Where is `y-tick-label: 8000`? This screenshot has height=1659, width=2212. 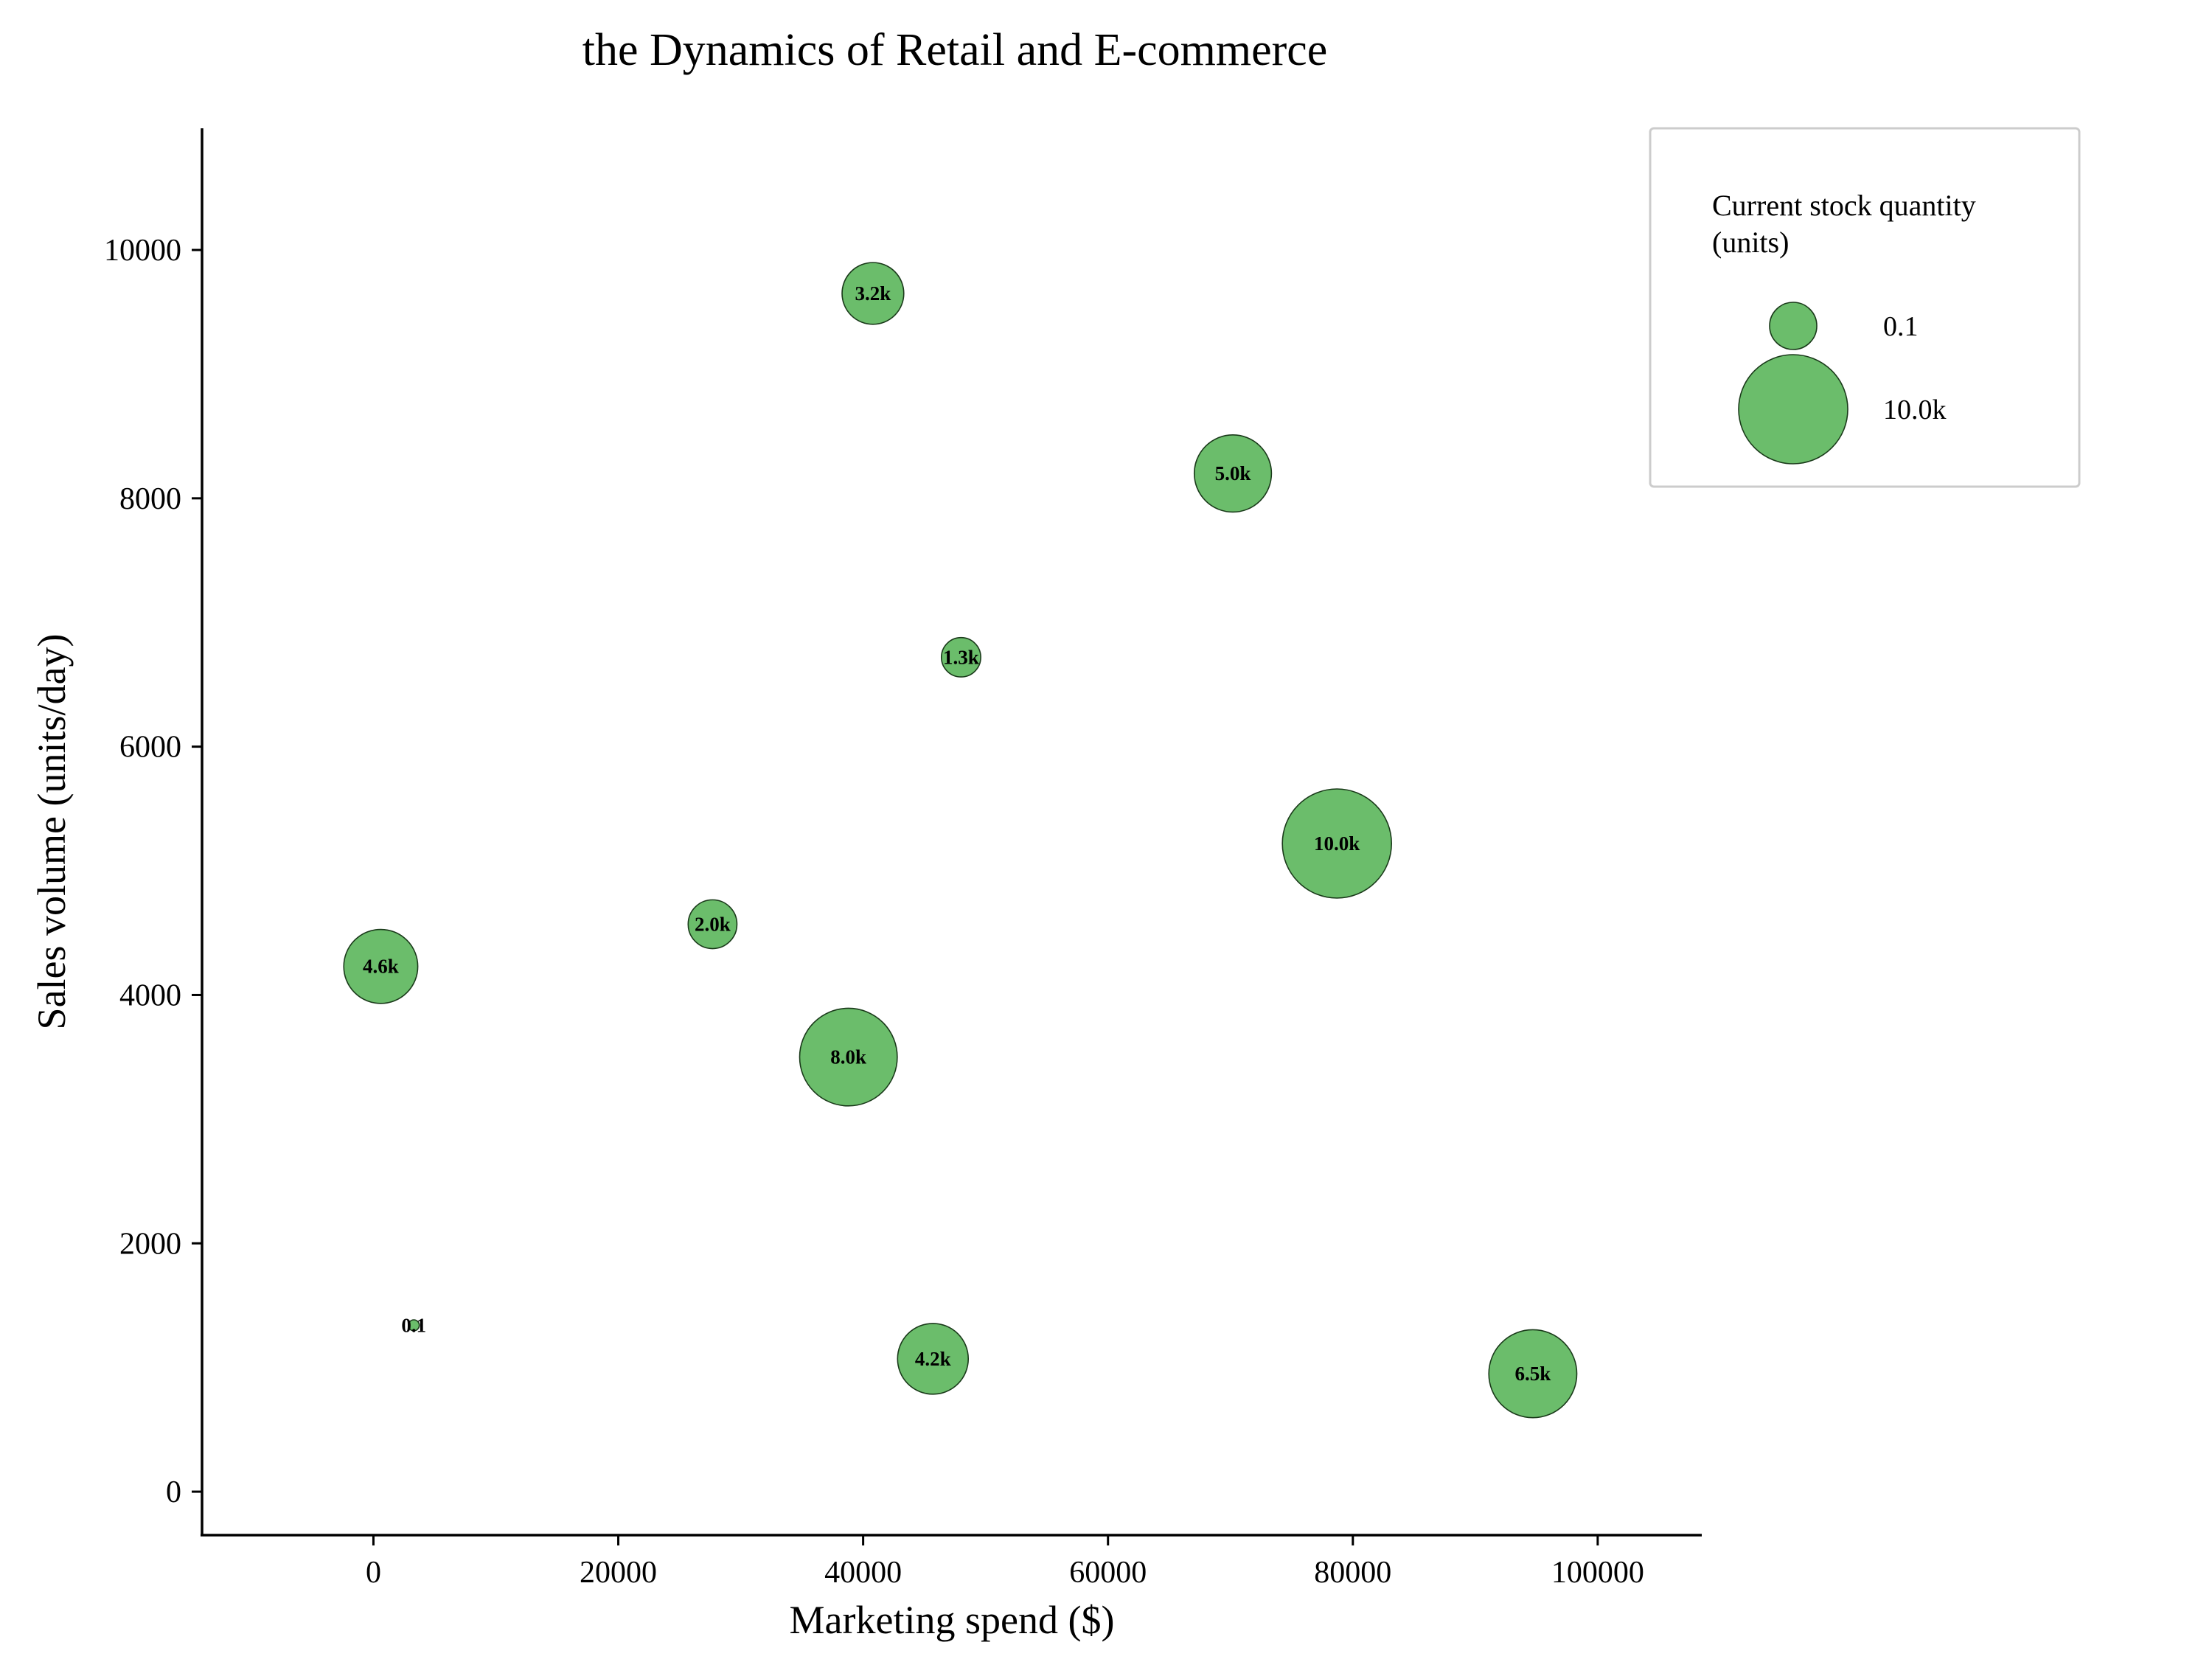 y-tick-label: 8000 is located at coordinates (150, 499).